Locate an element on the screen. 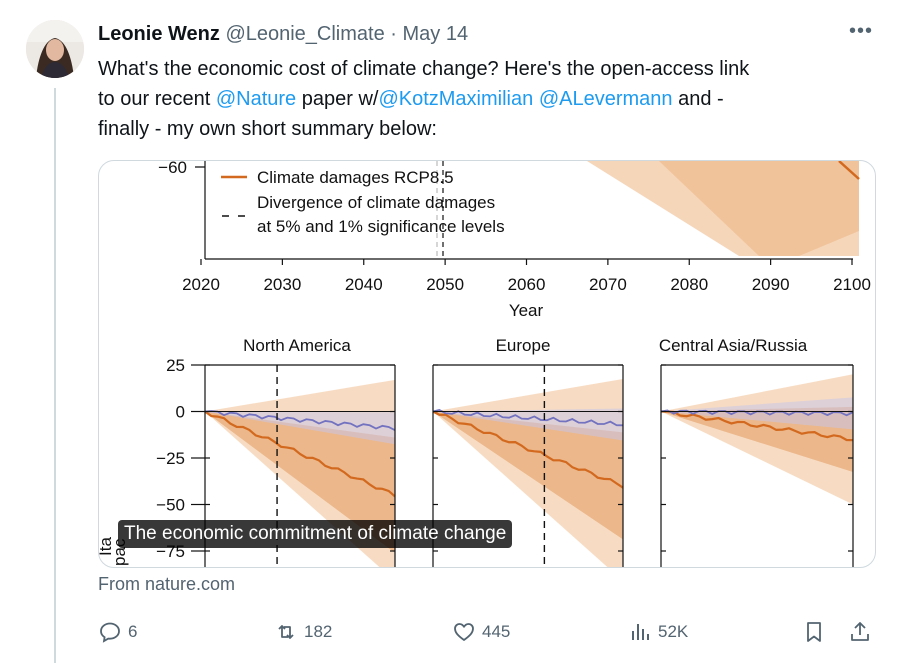 The width and height of the screenshot is (898, 663). top-x-tick-label: 2020 is located at coordinates (201, 284).